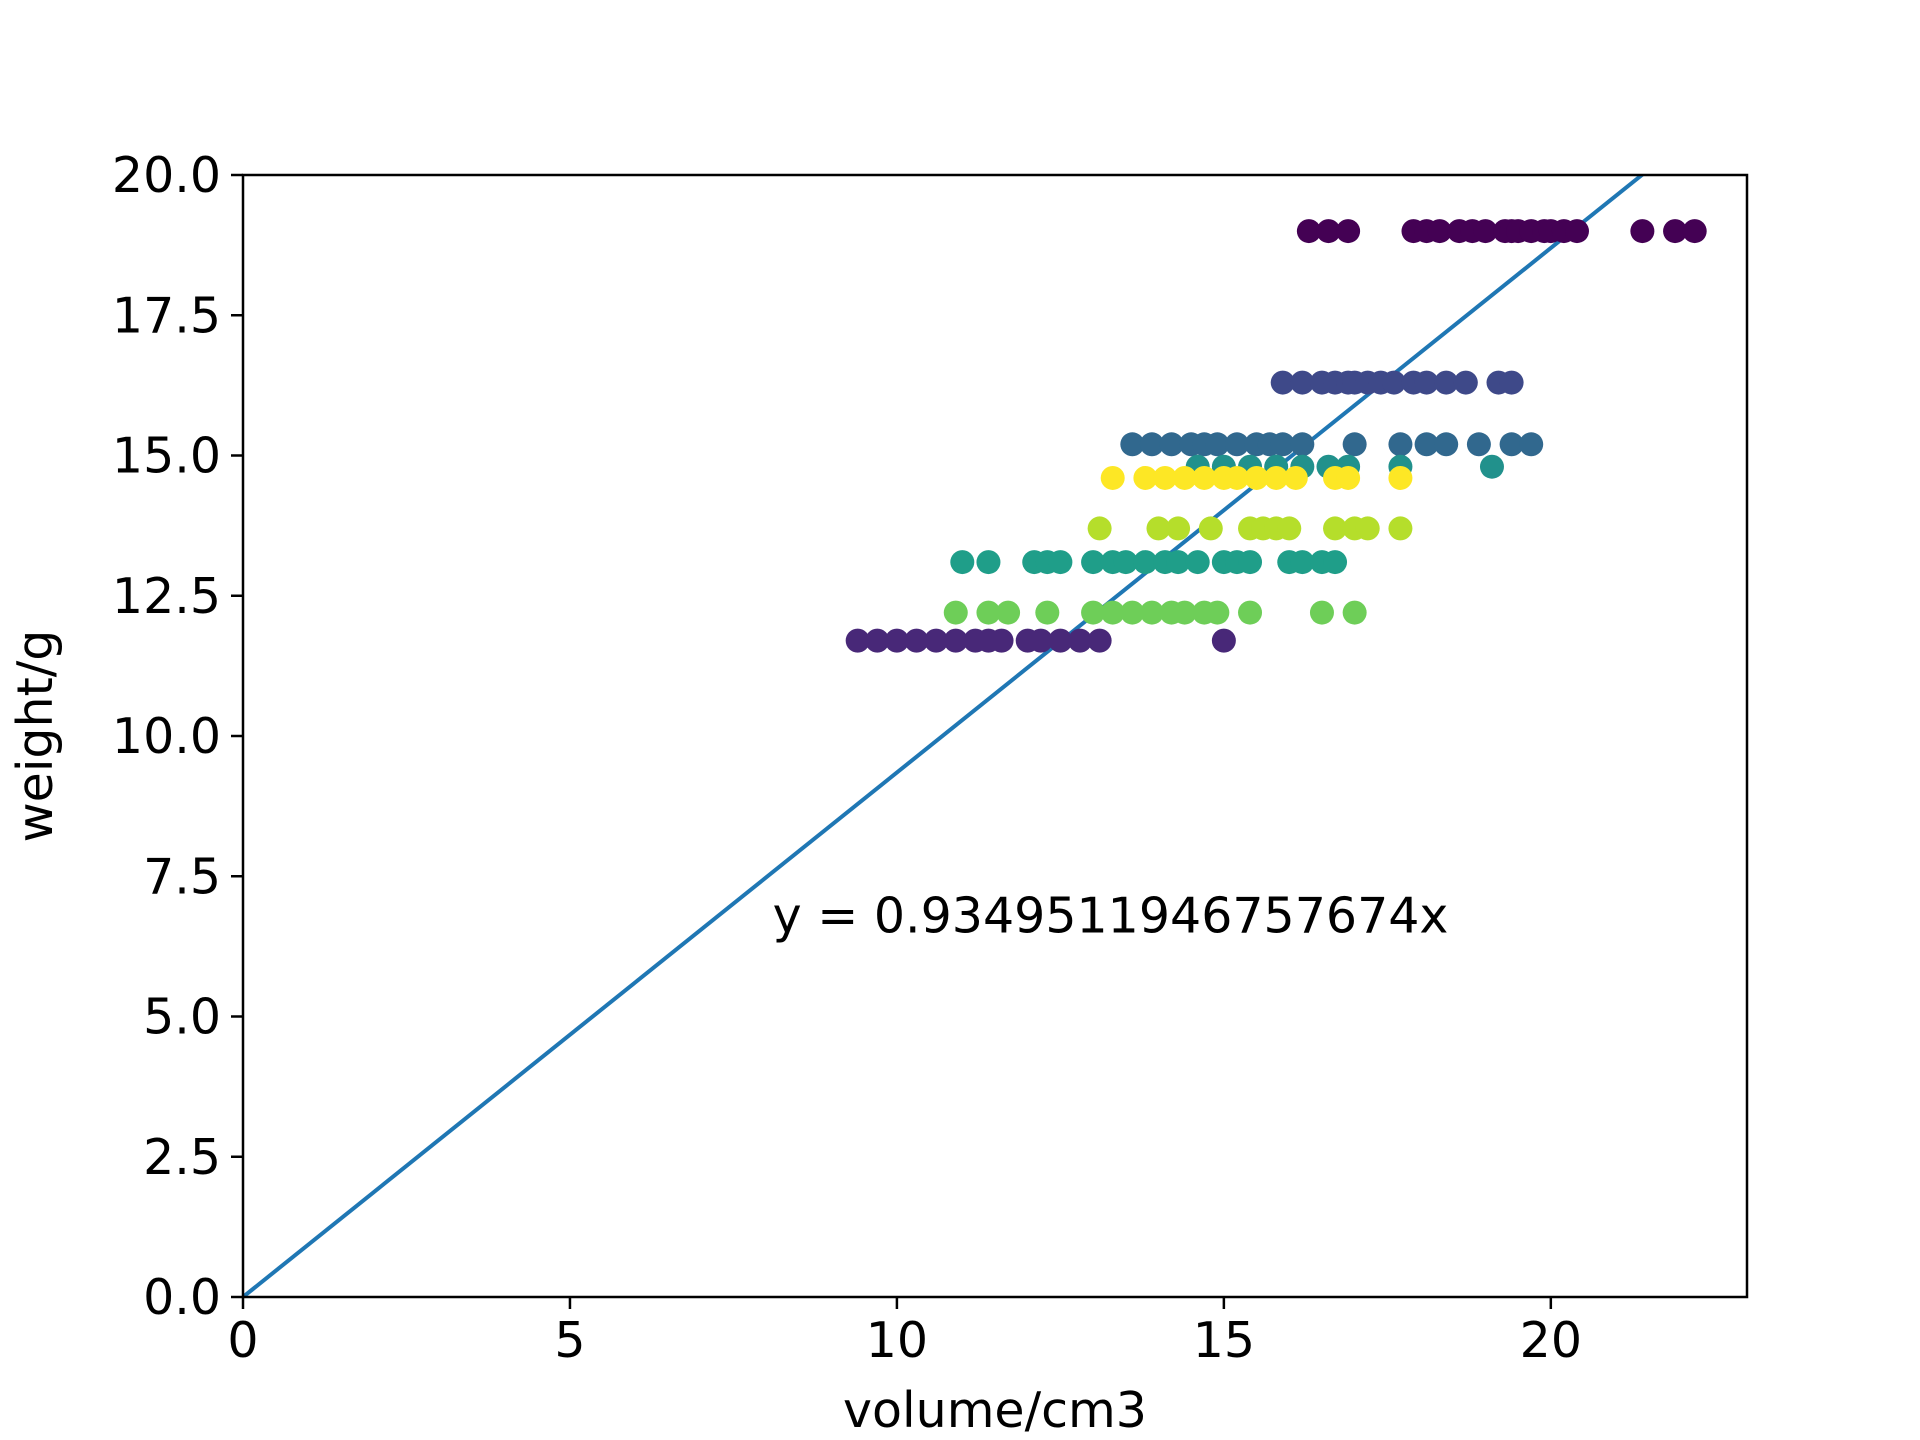  Describe the element at coordinates (242, 1340) in the screenshot. I see `x-tick-label: 0` at that location.